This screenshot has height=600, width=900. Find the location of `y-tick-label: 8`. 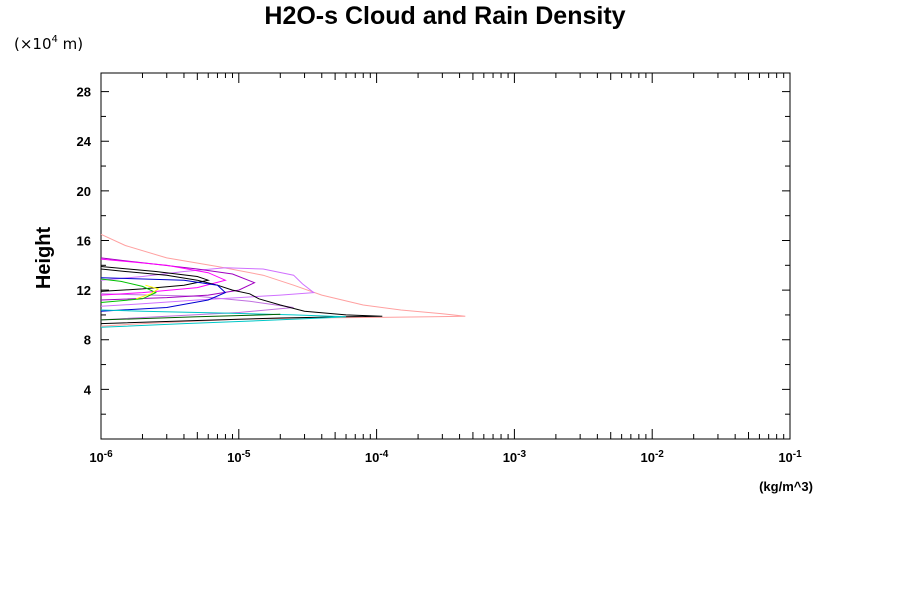

y-tick-label: 8 is located at coordinates (87, 340).